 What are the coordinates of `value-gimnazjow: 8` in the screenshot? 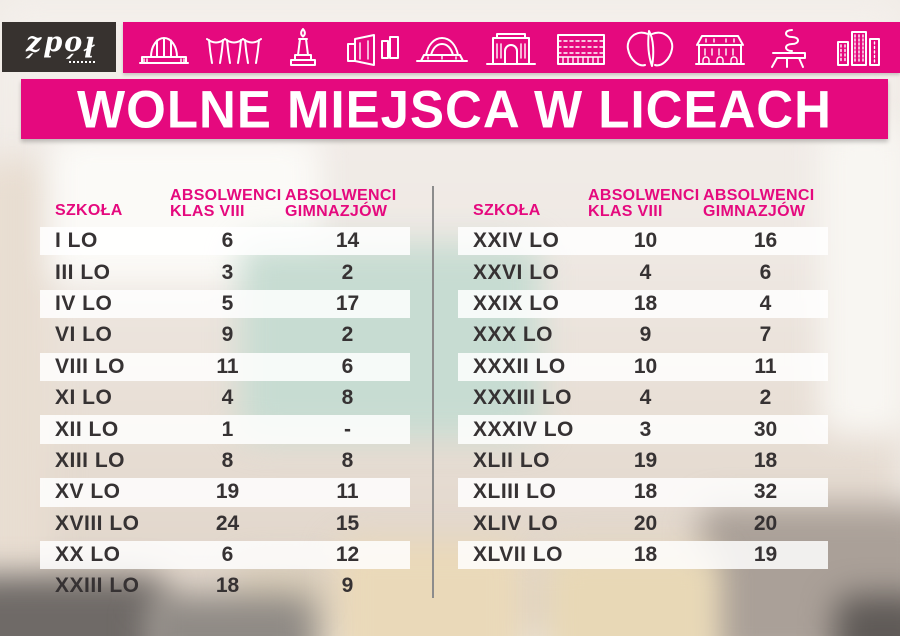 It's located at (347, 398).